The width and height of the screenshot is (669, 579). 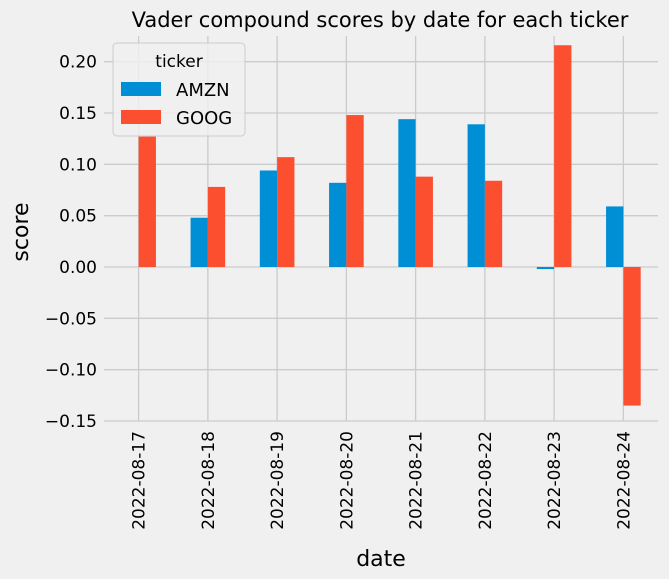 What do you see at coordinates (78, 63) in the screenshot?
I see `y-tick-label: 0.20` at bounding box center [78, 63].